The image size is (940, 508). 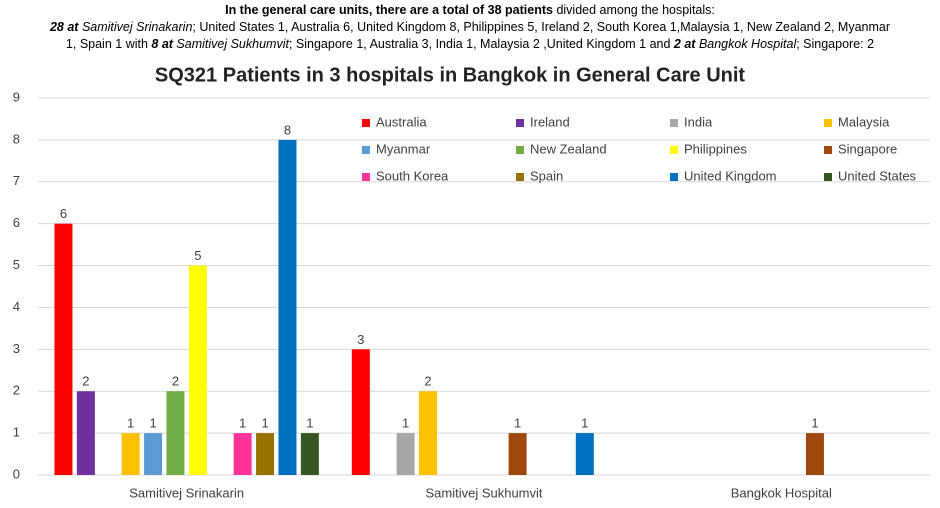 I want to click on legend-label: Australia, so click(x=401, y=121).